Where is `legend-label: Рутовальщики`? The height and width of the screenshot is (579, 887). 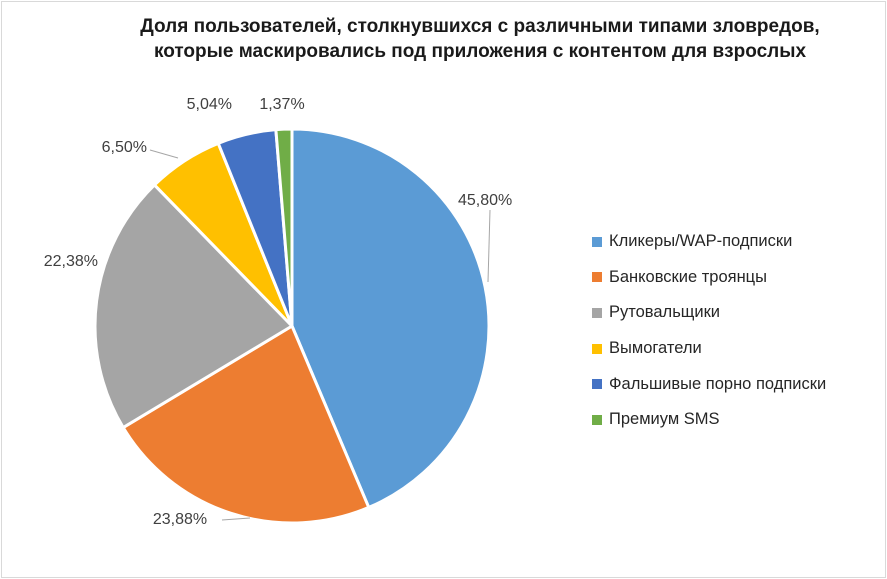
legend-label: Рутовальщики is located at coordinates (665, 312).